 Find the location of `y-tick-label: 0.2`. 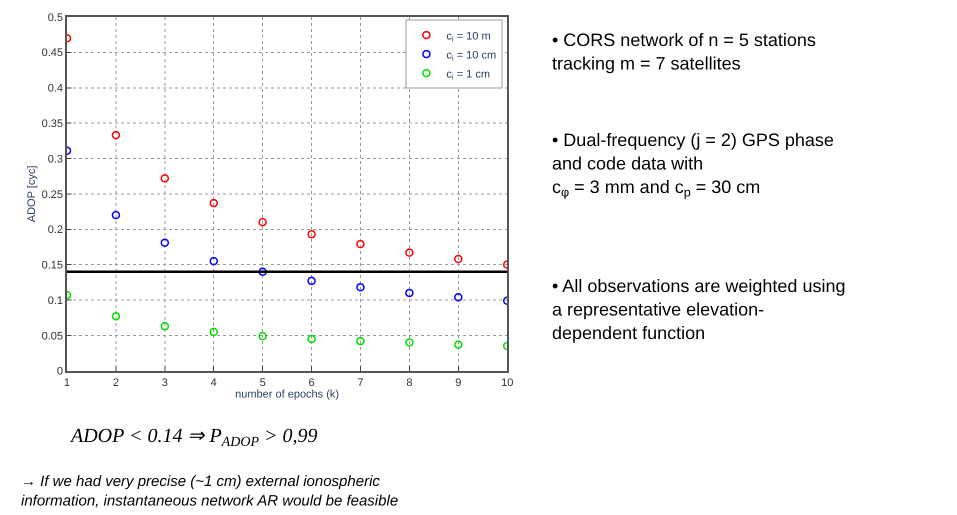

y-tick-label: 0.2 is located at coordinates (56, 230).